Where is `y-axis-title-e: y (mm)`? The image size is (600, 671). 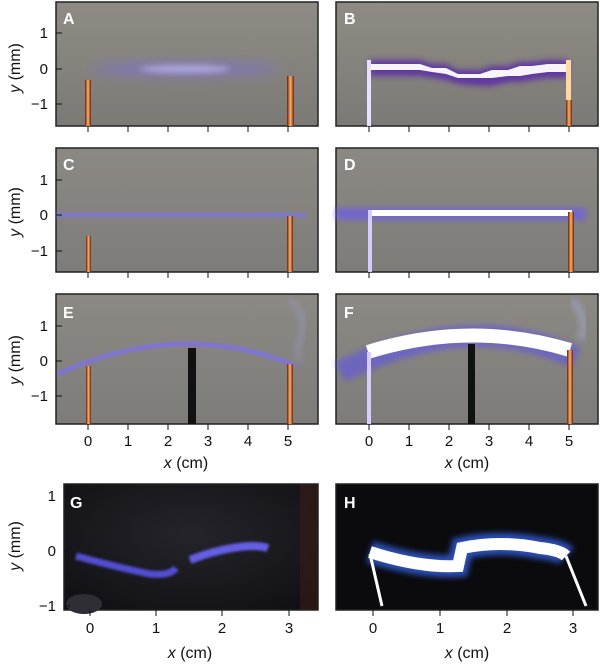 y-axis-title-e: y (mm) is located at coordinates (15, 360).